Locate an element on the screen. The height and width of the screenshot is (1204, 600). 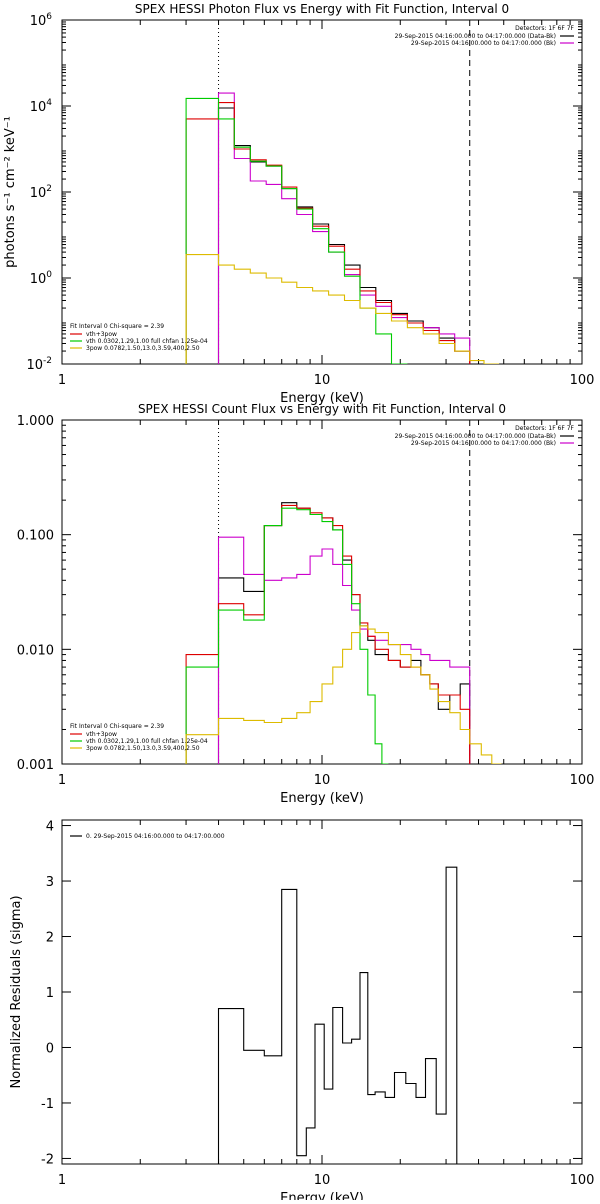
y-tick-label: -2 is located at coordinates (47, 1159).